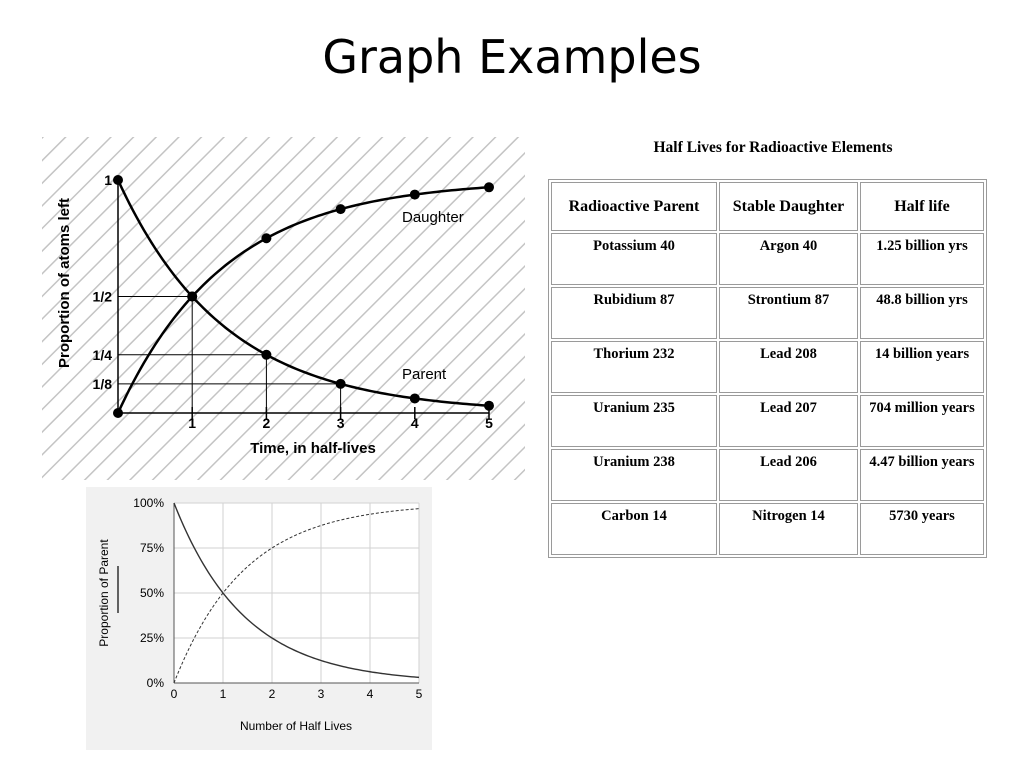  Describe the element at coordinates (296, 726) in the screenshot. I see `x-axis-label: Number of Half Lives` at that location.